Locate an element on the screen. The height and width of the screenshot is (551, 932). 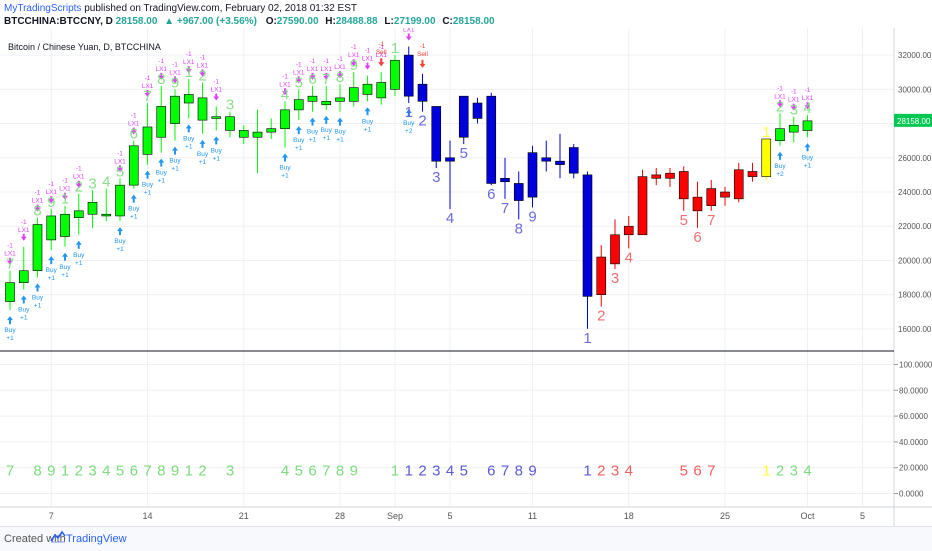
count-label: 5 is located at coordinates (684, 220).